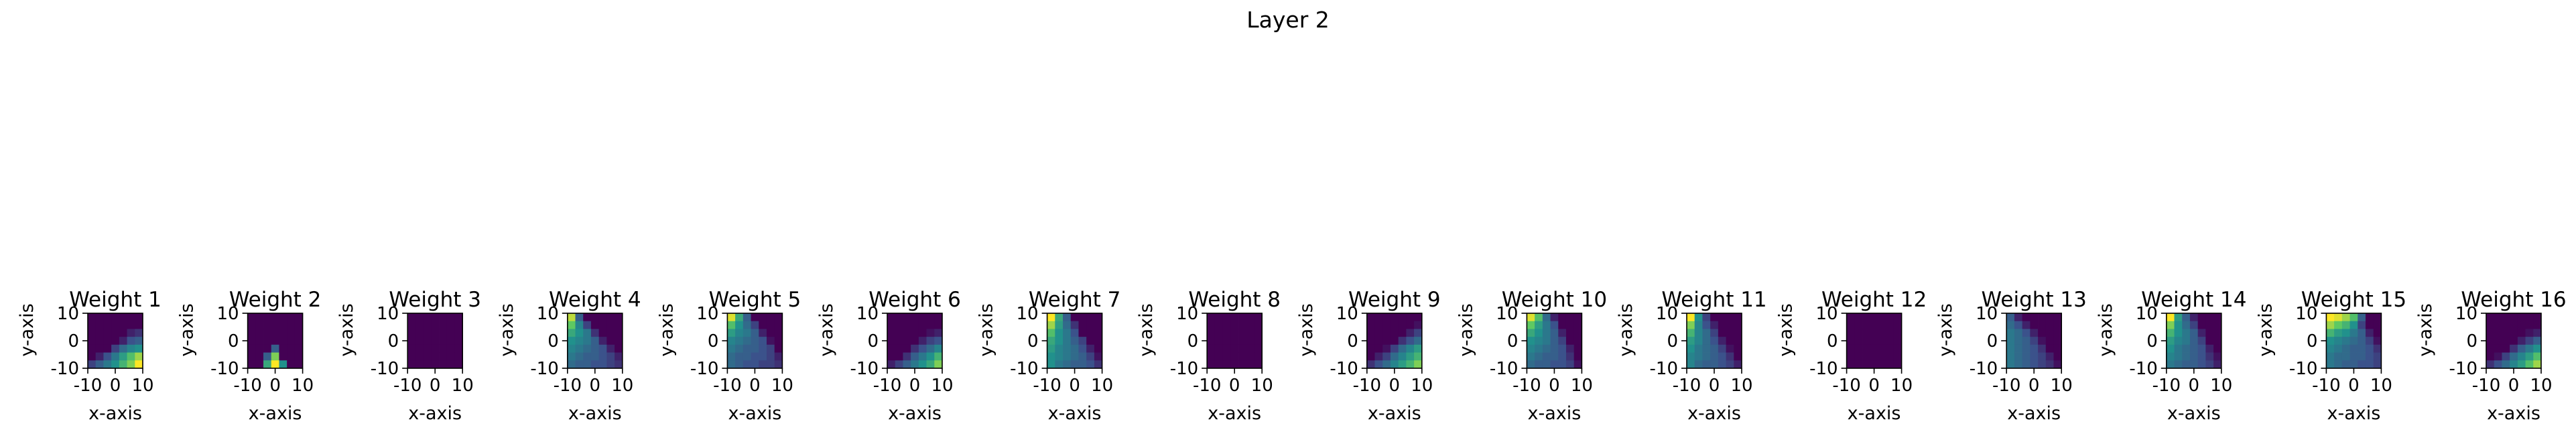  What do you see at coordinates (1554, 414) in the screenshot?
I see `x-axis-label: x-axis` at bounding box center [1554, 414].